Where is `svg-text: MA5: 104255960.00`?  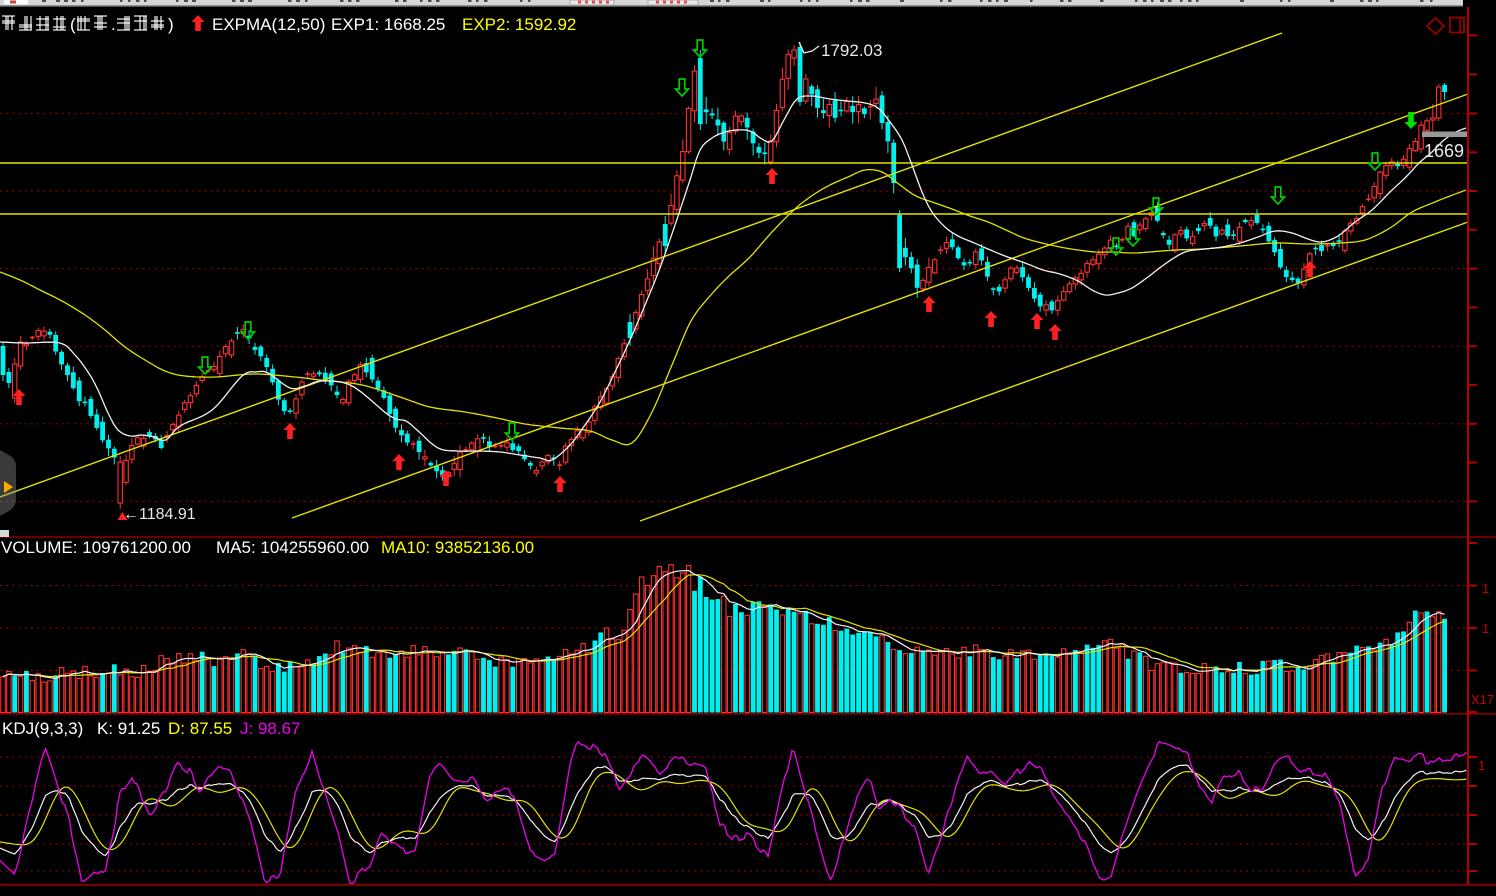 svg-text: MA5: 104255960.00 is located at coordinates (292, 547).